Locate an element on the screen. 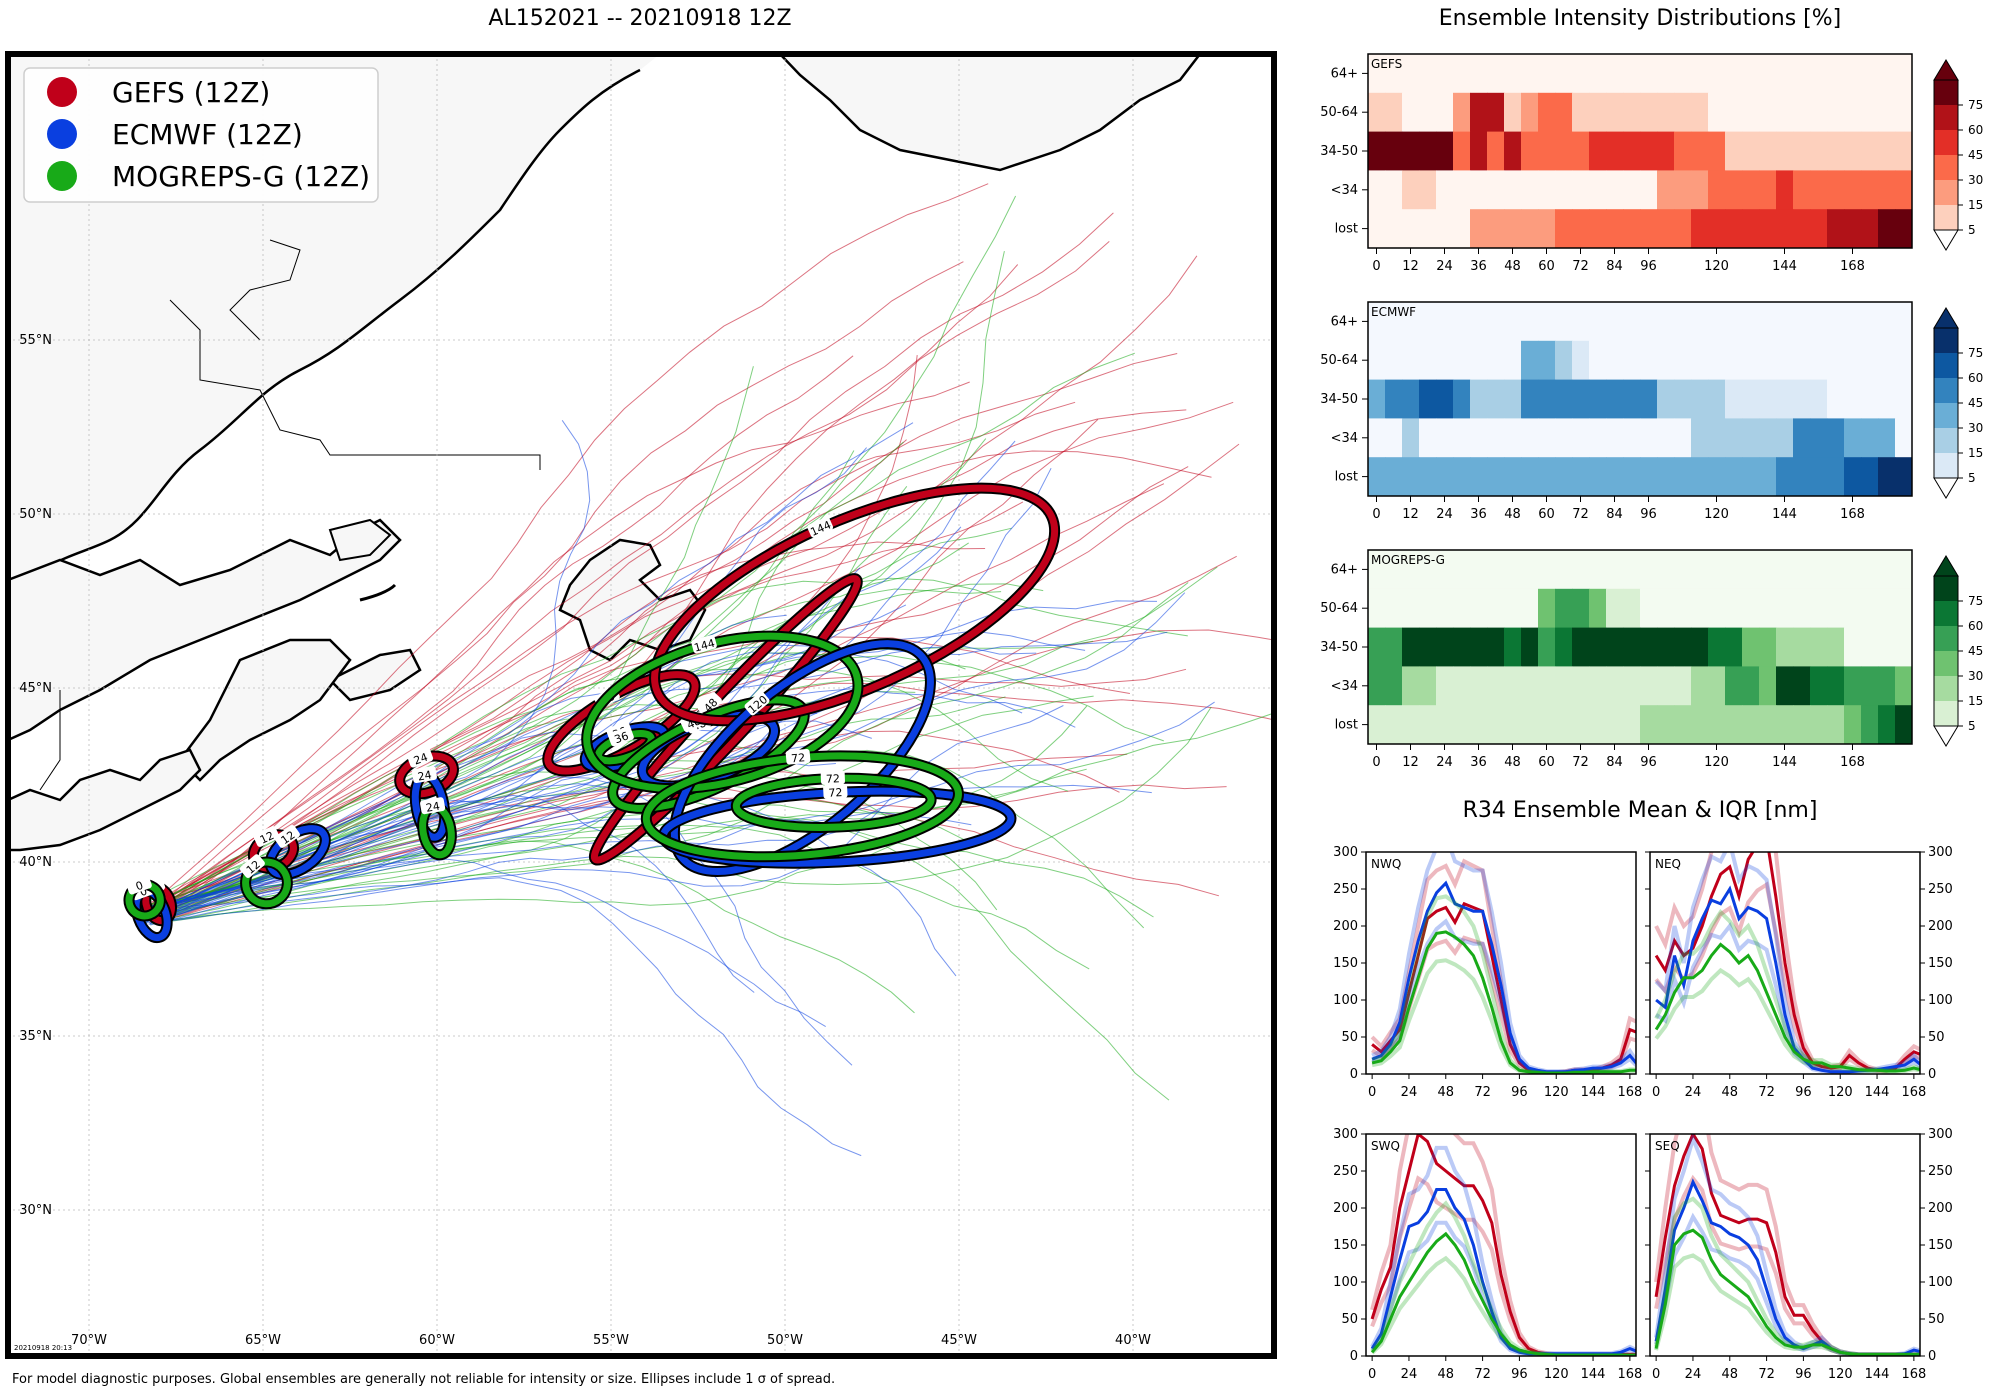  heat-x-label: 144 is located at coordinates (1784, 514).